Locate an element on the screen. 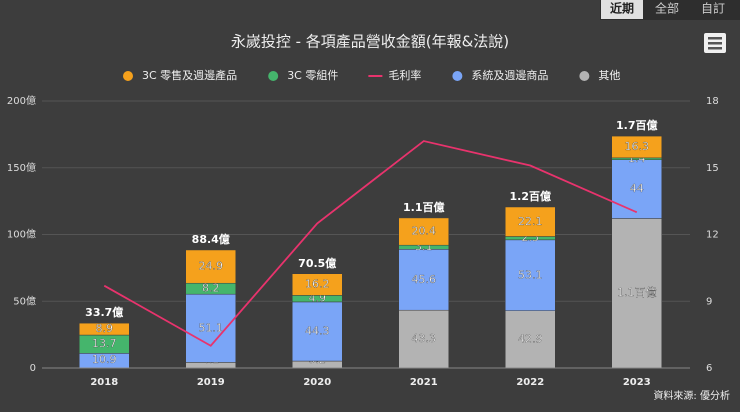 This screenshot has width=740, height=412. y-tick-label: 100億 is located at coordinates (21, 234).